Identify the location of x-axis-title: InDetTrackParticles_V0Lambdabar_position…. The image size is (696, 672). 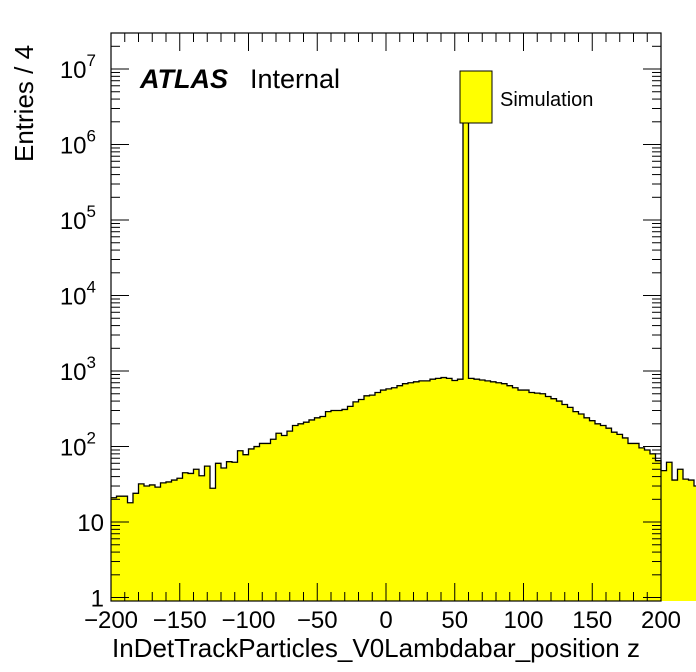
(376, 648).